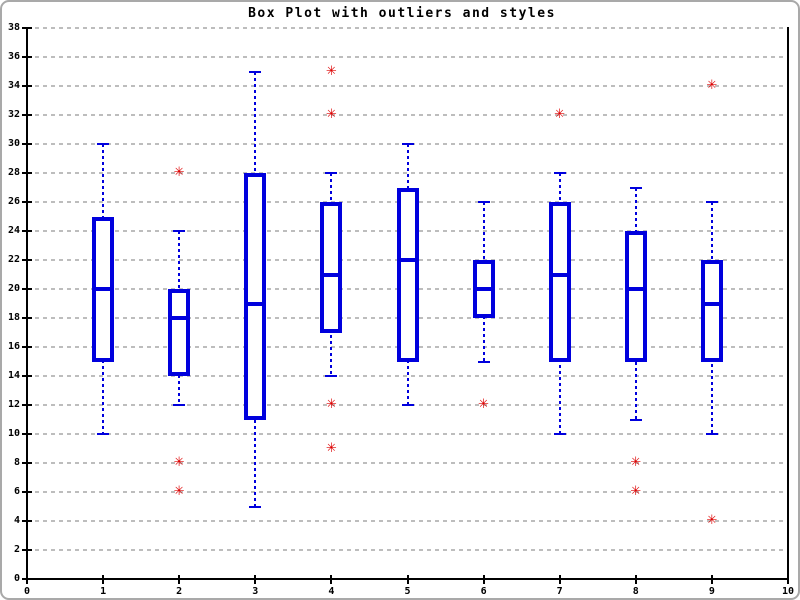 The image size is (800, 600). I want to click on y-tick-label: 12, so click(13, 404).